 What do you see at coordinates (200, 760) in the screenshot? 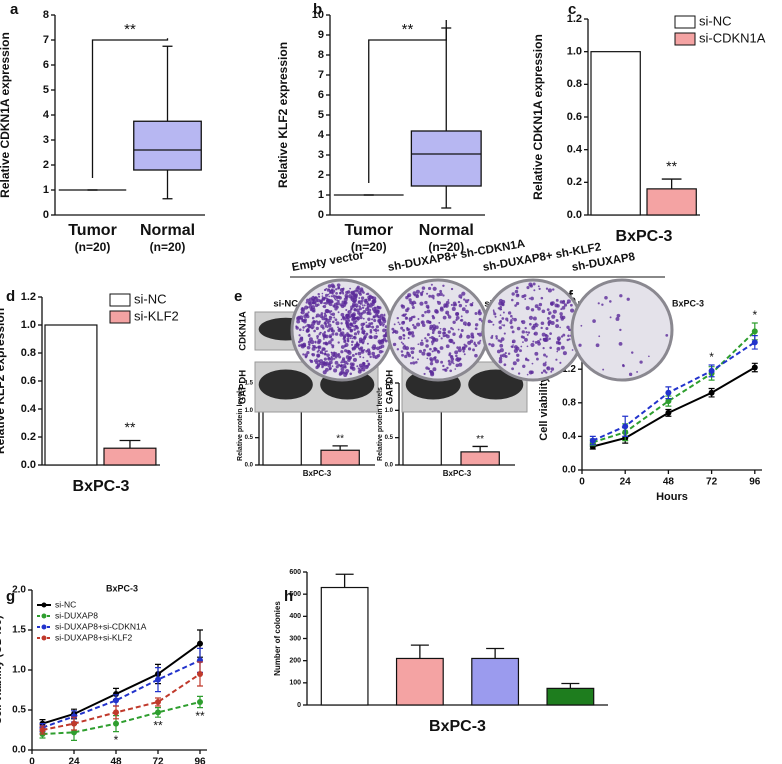
I see `x-tick-label: 96` at bounding box center [200, 760].